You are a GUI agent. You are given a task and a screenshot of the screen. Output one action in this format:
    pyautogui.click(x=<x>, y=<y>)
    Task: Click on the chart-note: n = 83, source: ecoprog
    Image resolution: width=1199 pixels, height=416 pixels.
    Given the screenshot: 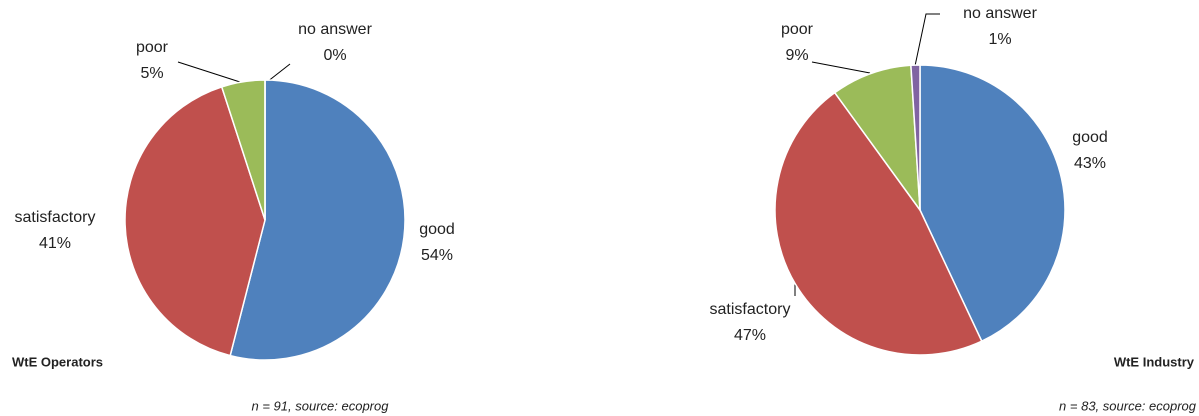 What is the action you would take?
    pyautogui.click(x=1128, y=405)
    